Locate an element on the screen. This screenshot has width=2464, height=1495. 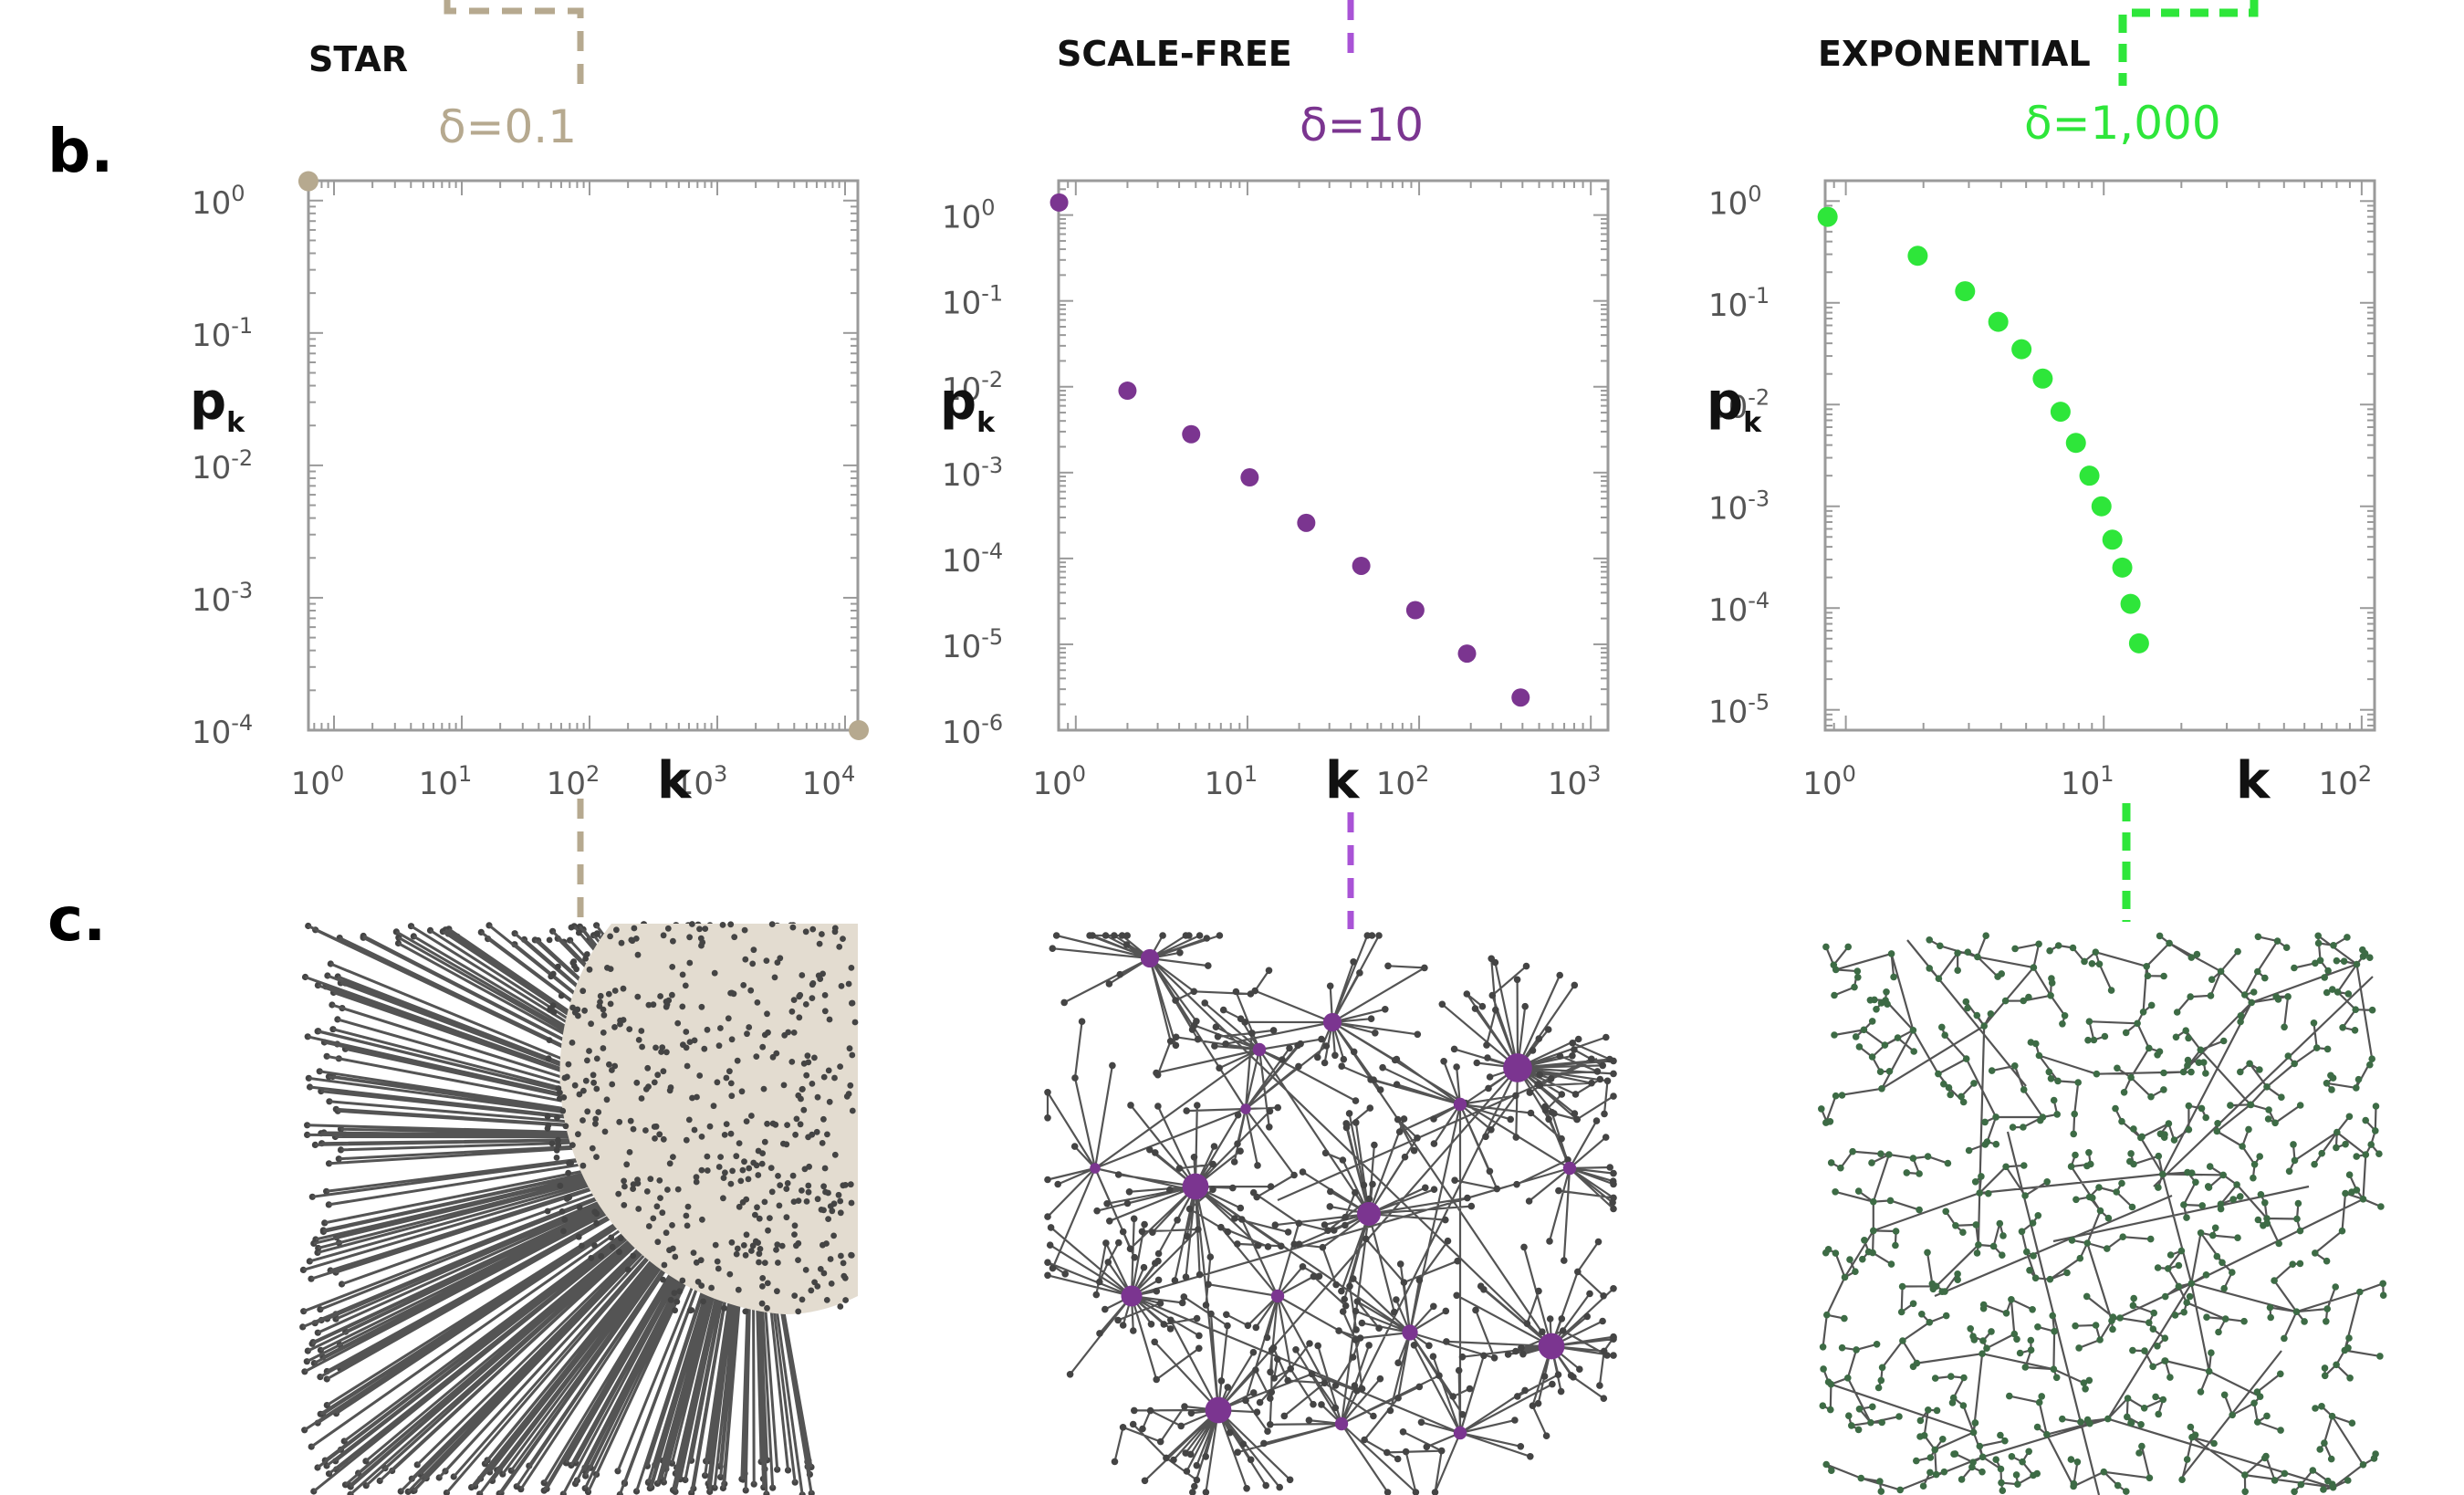
y-tick-exponent: -1 is located at coordinates (242, 326).